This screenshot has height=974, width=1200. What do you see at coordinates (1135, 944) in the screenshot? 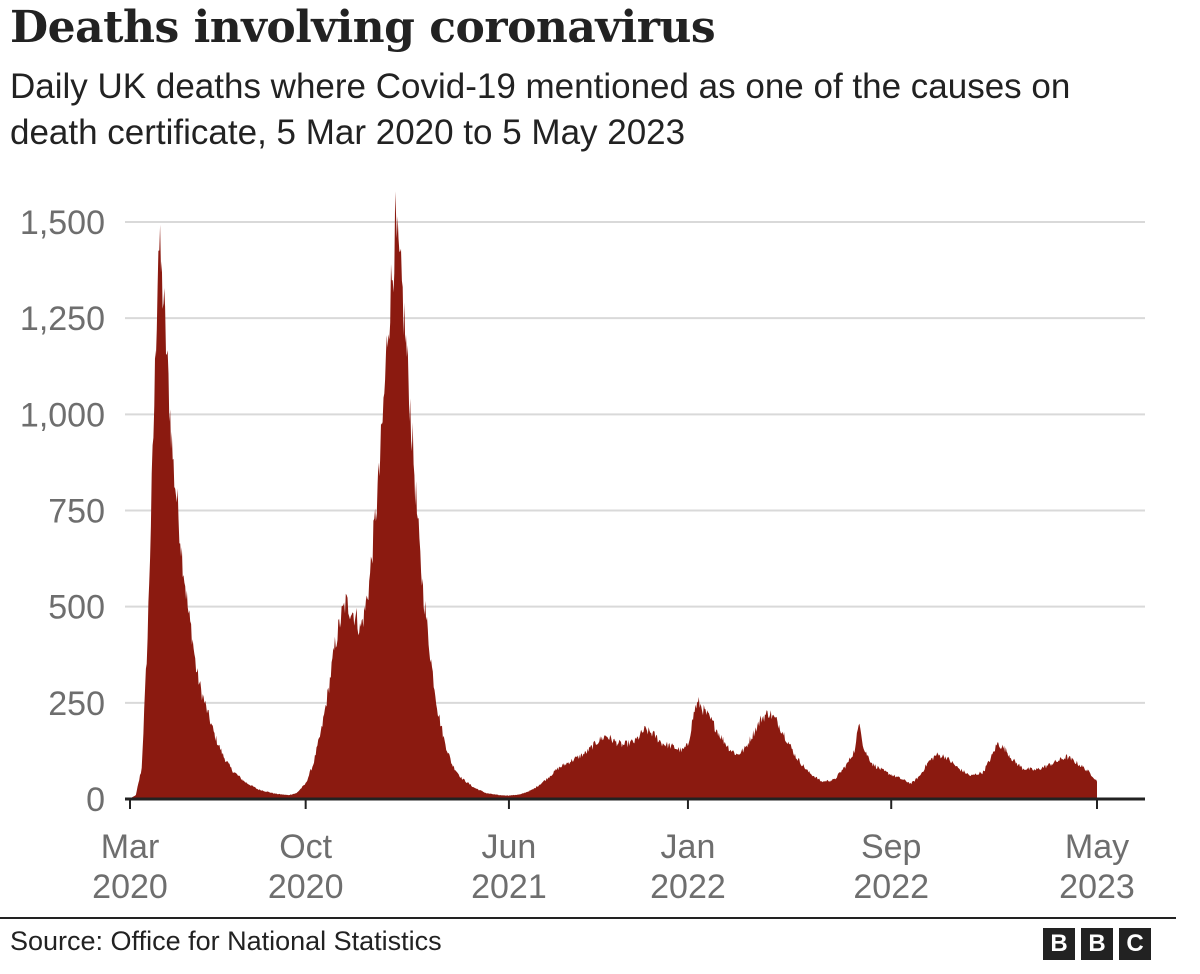
I see `logo-block: C` at bounding box center [1135, 944].